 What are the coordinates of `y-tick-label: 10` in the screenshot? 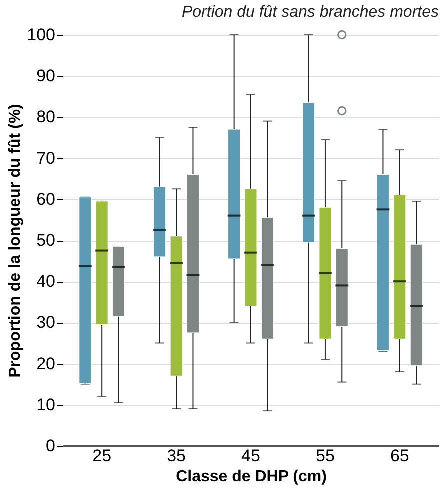 It's located at (46, 404).